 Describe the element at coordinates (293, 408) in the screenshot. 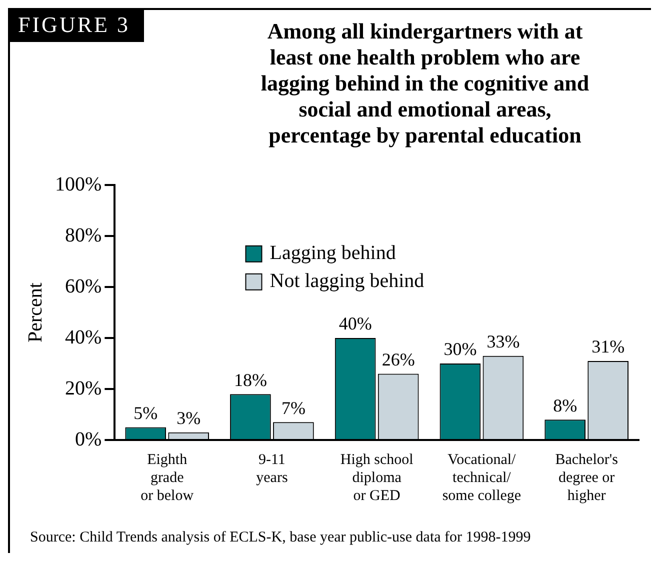

I see `data-label: 7%` at that location.